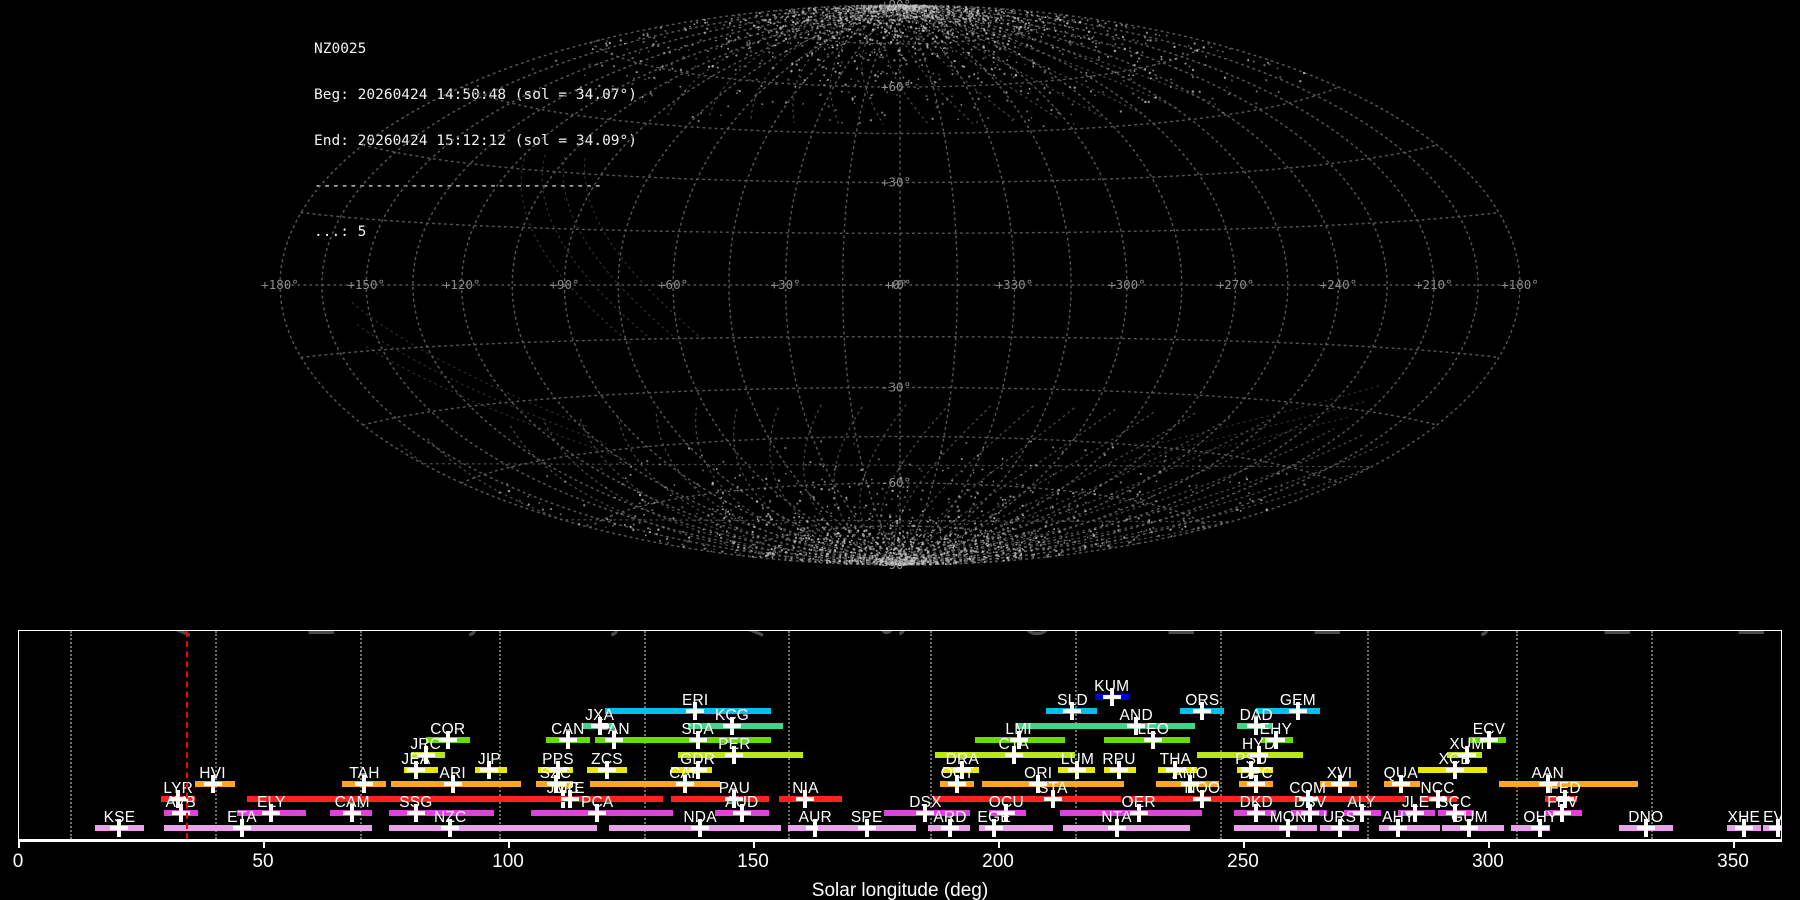  What do you see at coordinates (1339, 774) in the screenshot?
I see `shower-code-label: XVI` at bounding box center [1339, 774].